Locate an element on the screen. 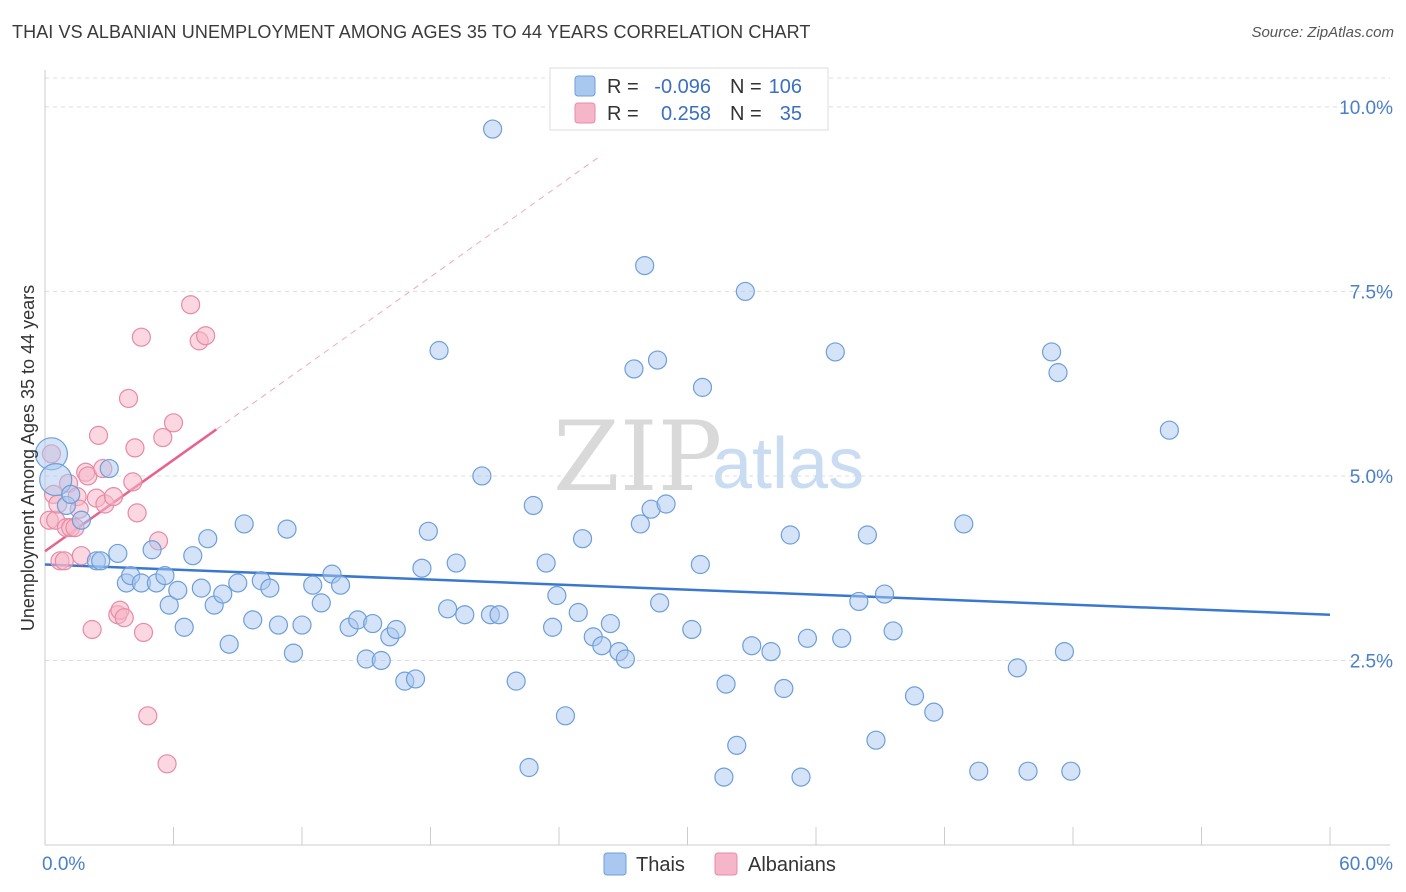 The image size is (1406, 892). albanians-points is located at coordinates (127, 534).